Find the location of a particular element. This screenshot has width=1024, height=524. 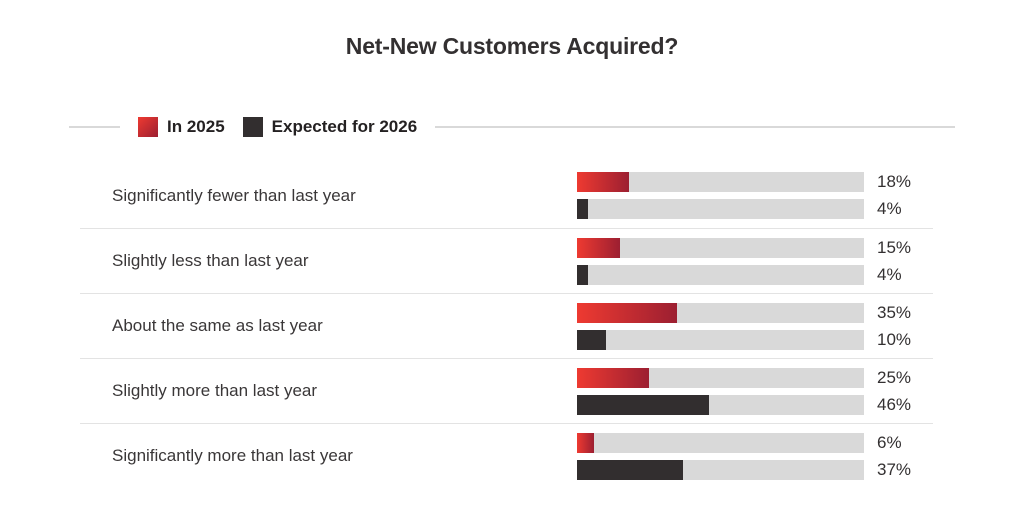

legend-swatch-in-2025 is located at coordinates (148, 127).